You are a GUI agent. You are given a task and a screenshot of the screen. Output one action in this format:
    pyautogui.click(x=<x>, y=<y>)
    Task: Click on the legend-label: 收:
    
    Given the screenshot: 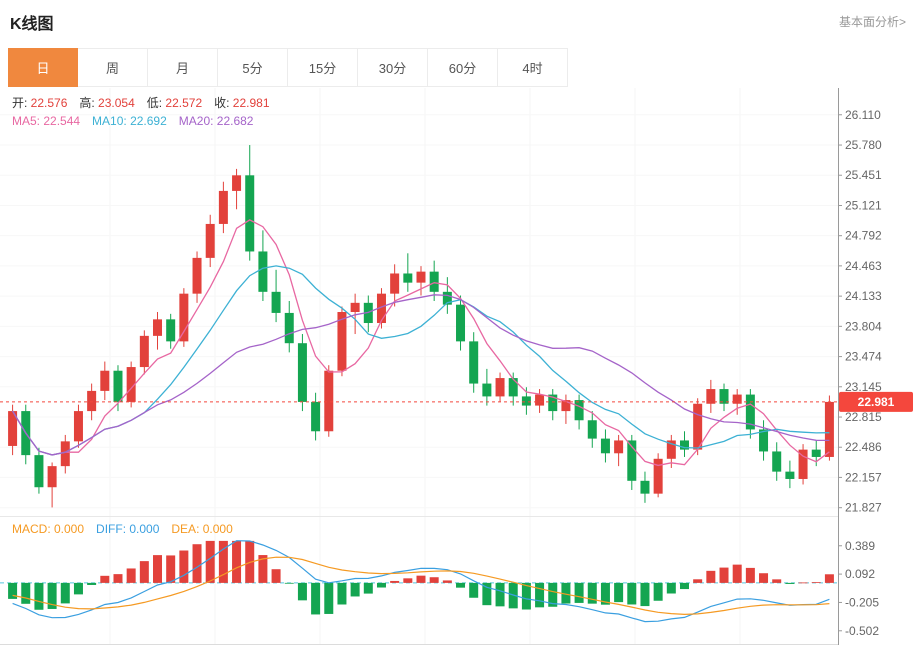 What is the action you would take?
    pyautogui.click(x=223, y=103)
    